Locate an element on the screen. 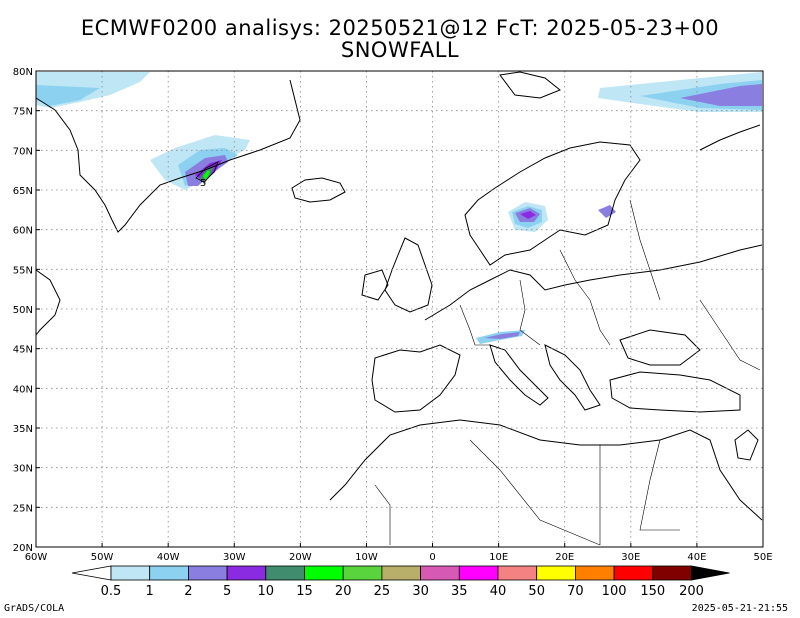 Image resolution: width=800 pixels, height=618 pixels. lat-label: 65N is located at coordinates (23, 191).